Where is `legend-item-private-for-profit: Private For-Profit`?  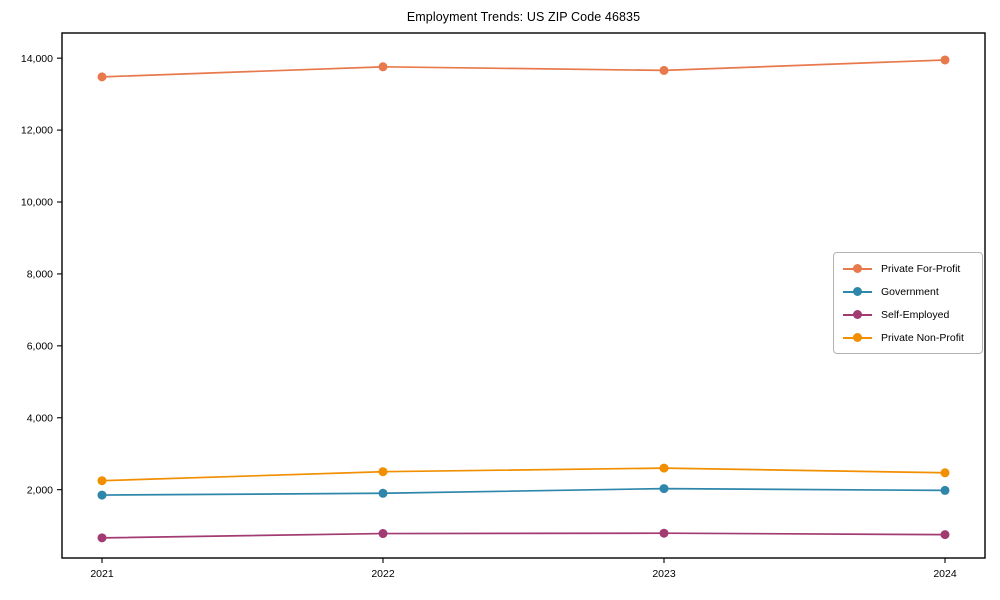 legend-item-private-for-profit: Private For-Profit is located at coordinates (908, 268).